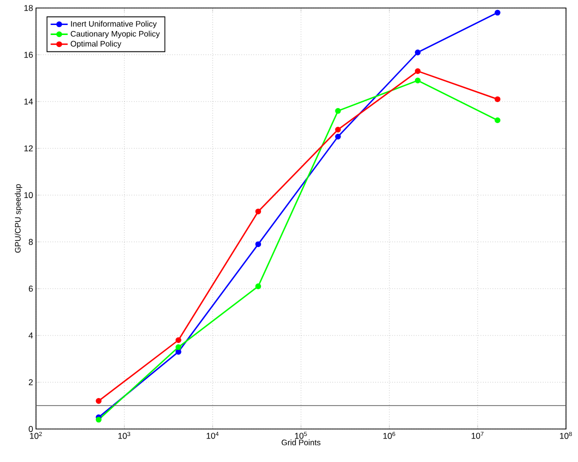 The width and height of the screenshot is (578, 462). Describe the element at coordinates (301, 435) in the screenshot. I see `x-tick-label: 10$^{5}$` at that location.